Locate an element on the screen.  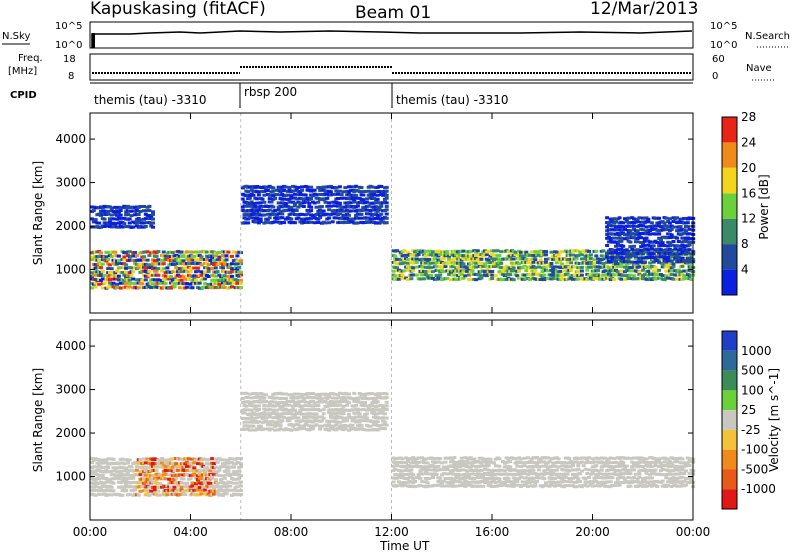
colorbar-tick-label: 4 is located at coordinates (745, 270).